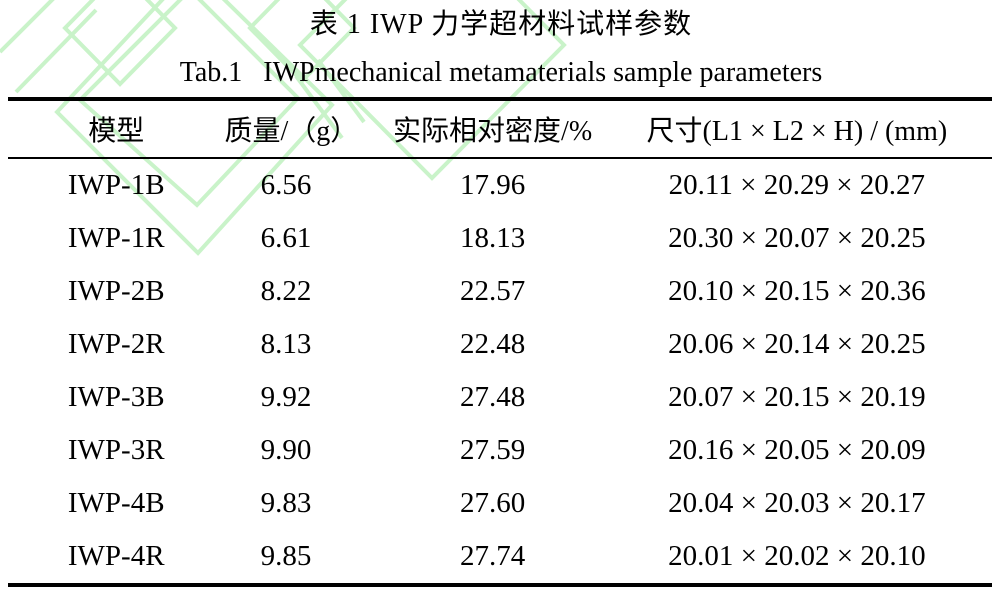 Image resolution: width=1002 pixels, height=592 pixels. I want to click on table-row: IWP-3B 9.92 27.48 20.07 × 20.15 × 20.19, so click(500, 397).